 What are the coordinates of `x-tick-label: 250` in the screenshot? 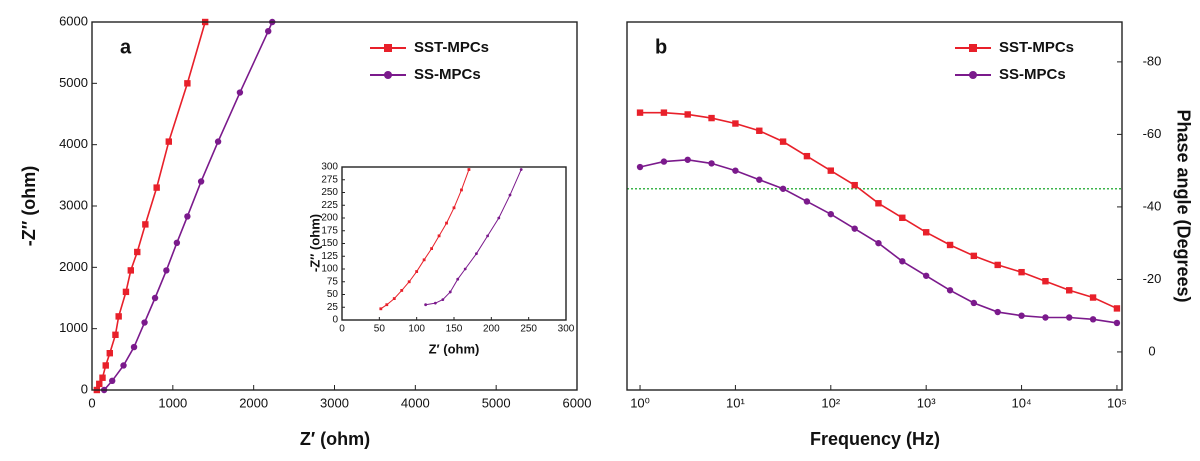 It's located at (528, 329).